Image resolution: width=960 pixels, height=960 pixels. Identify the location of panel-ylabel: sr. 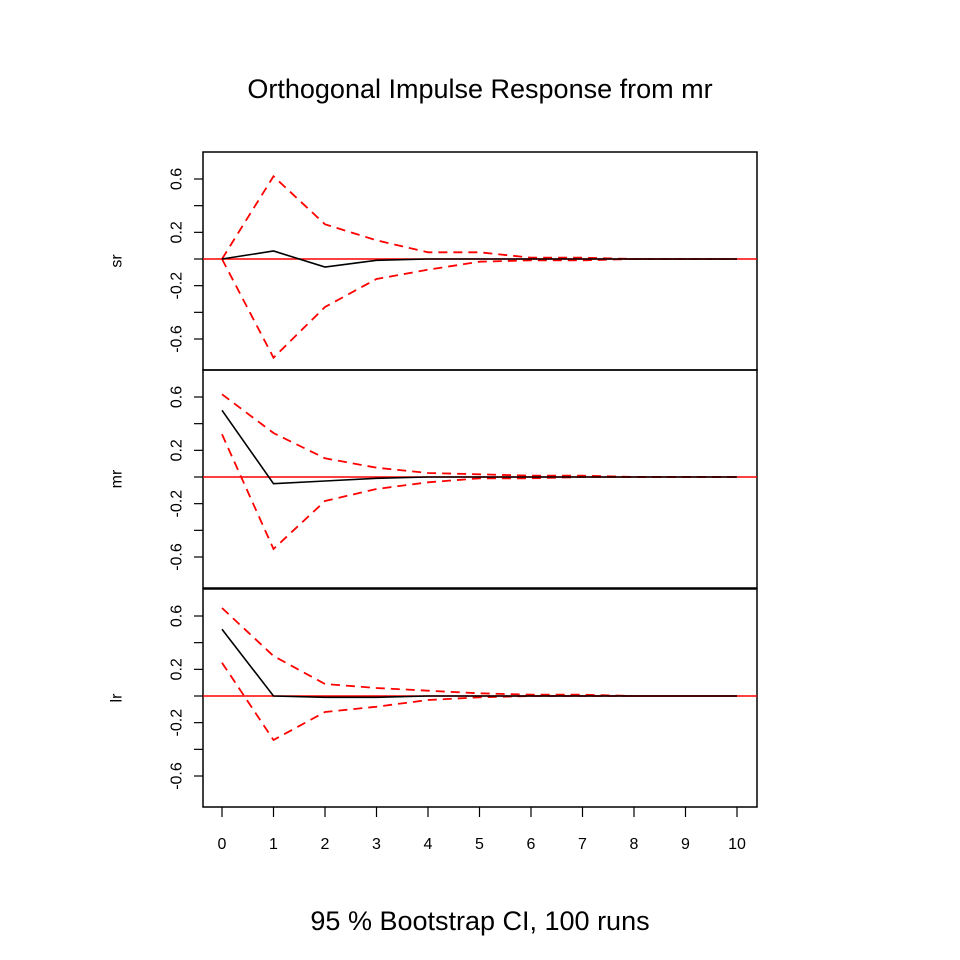
(117, 261).